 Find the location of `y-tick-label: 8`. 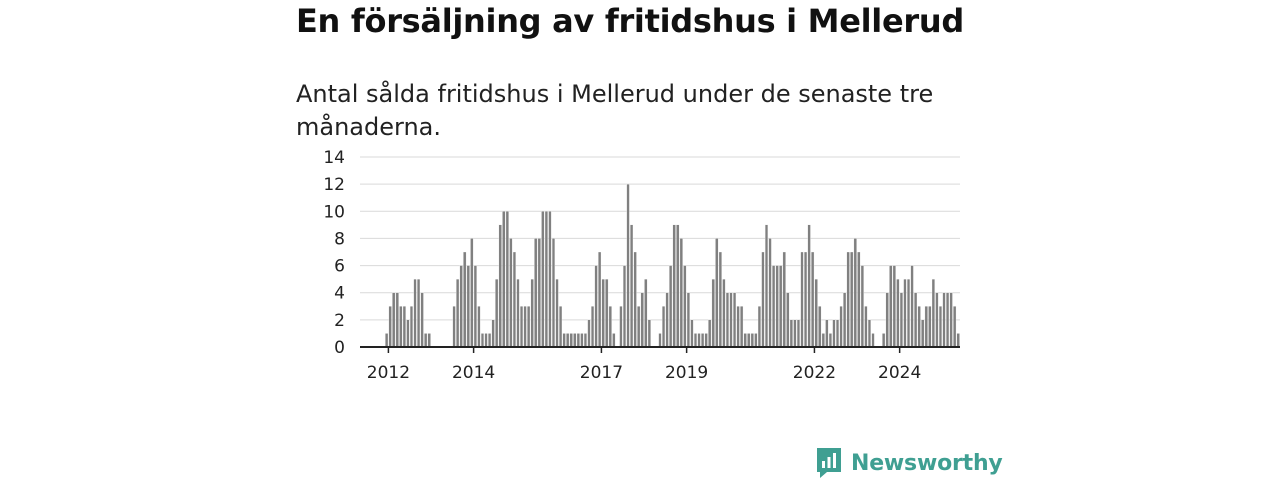

y-tick-label: 8 is located at coordinates (339, 239).